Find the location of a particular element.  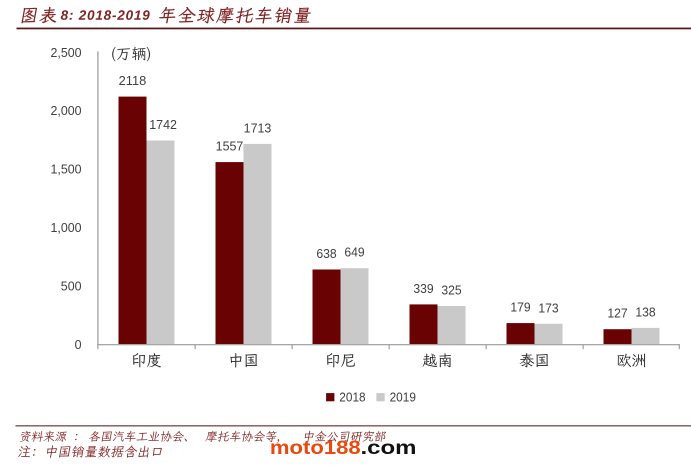

svg-text: 2,500 is located at coordinates (66, 52).